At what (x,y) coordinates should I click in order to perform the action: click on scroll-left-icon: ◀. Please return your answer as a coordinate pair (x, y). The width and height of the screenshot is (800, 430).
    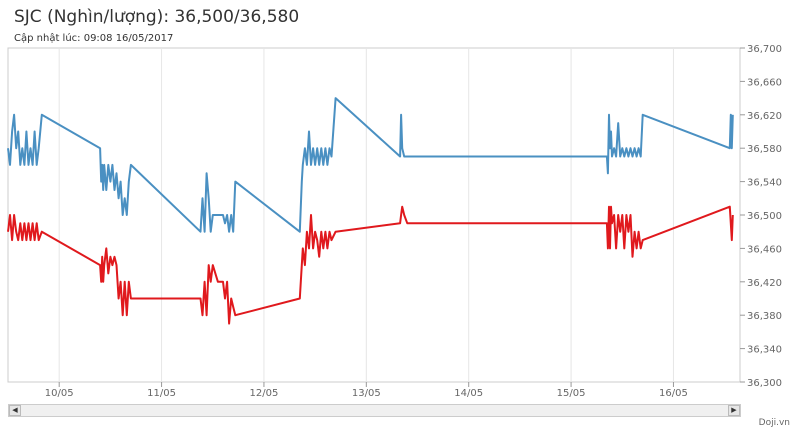
    Looking at the image, I should click on (15, 410).